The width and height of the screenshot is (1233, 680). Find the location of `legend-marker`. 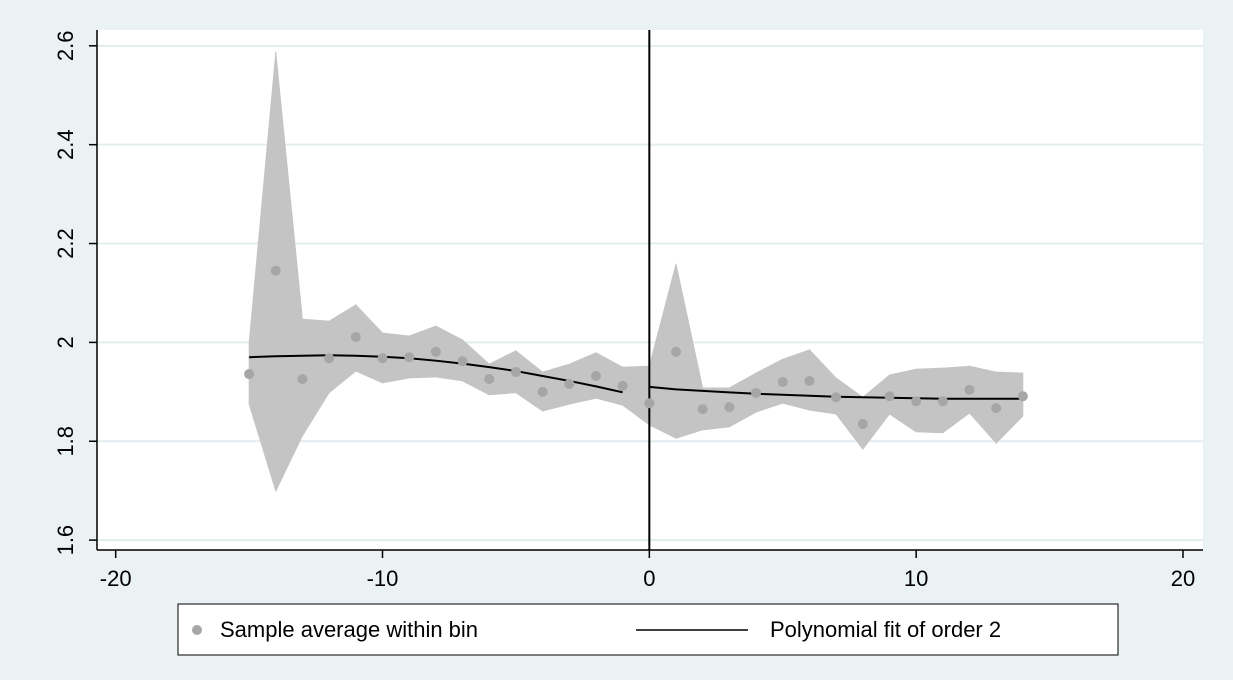

legend-marker is located at coordinates (197, 630).